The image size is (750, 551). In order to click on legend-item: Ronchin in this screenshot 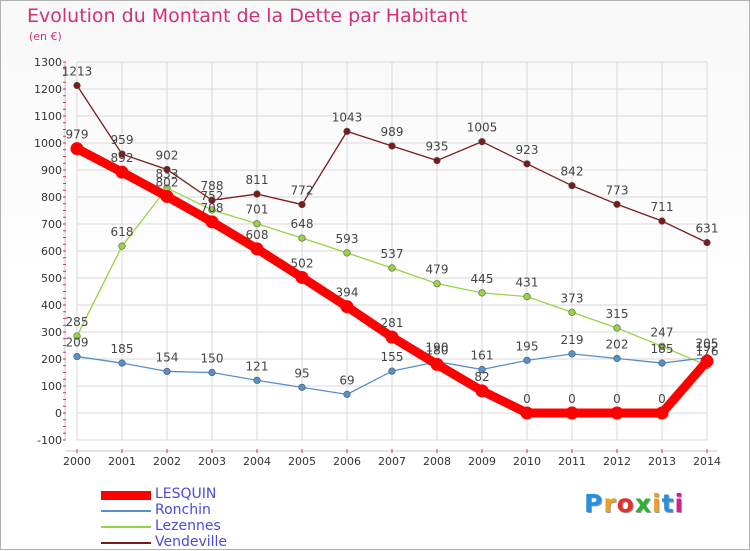, I will do `click(201, 510)`.